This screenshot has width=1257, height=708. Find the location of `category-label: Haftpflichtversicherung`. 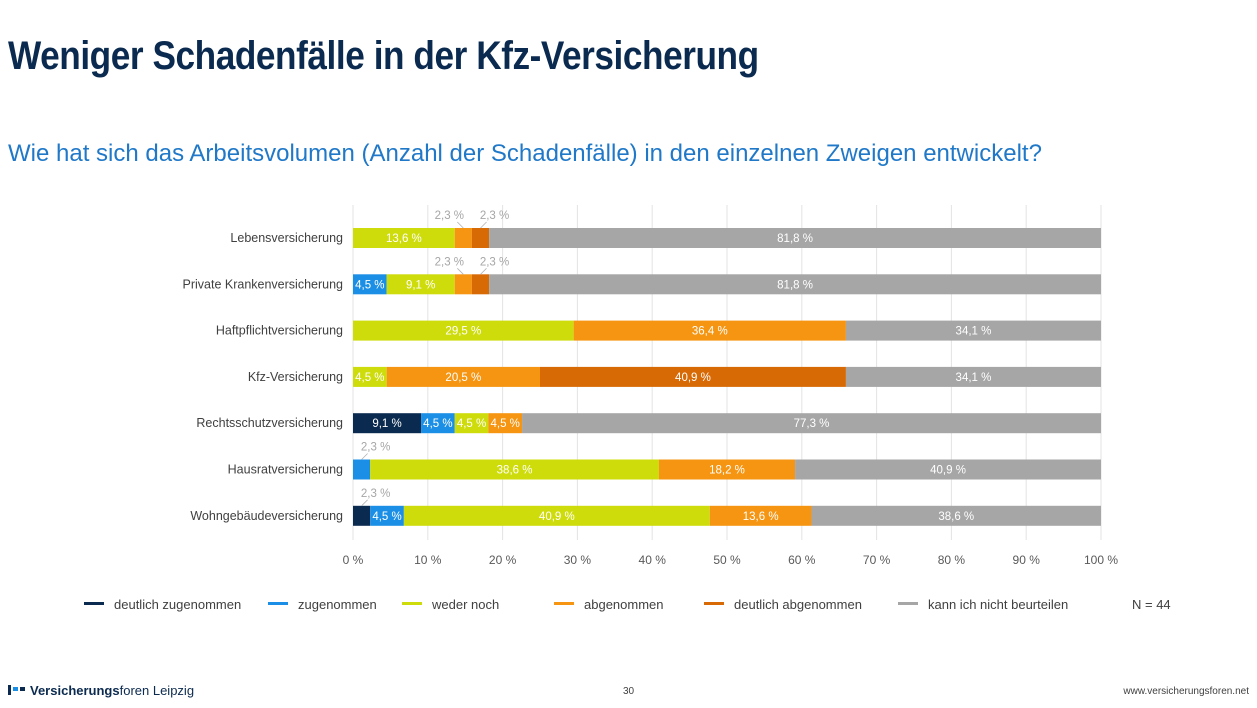

category-label: Haftpflichtversicherung is located at coordinates (279, 331).